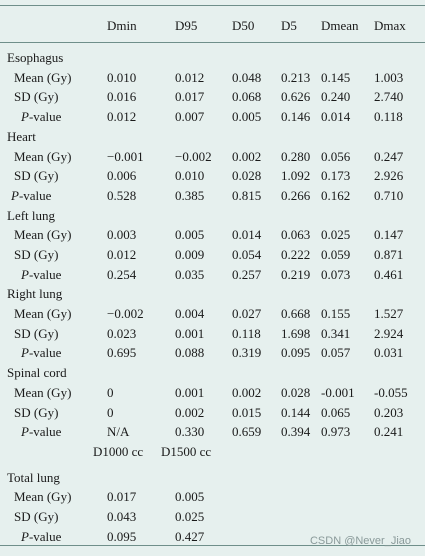 The height and width of the screenshot is (556, 425). I want to click on col-header-dmax: Dmax, so click(390, 25).